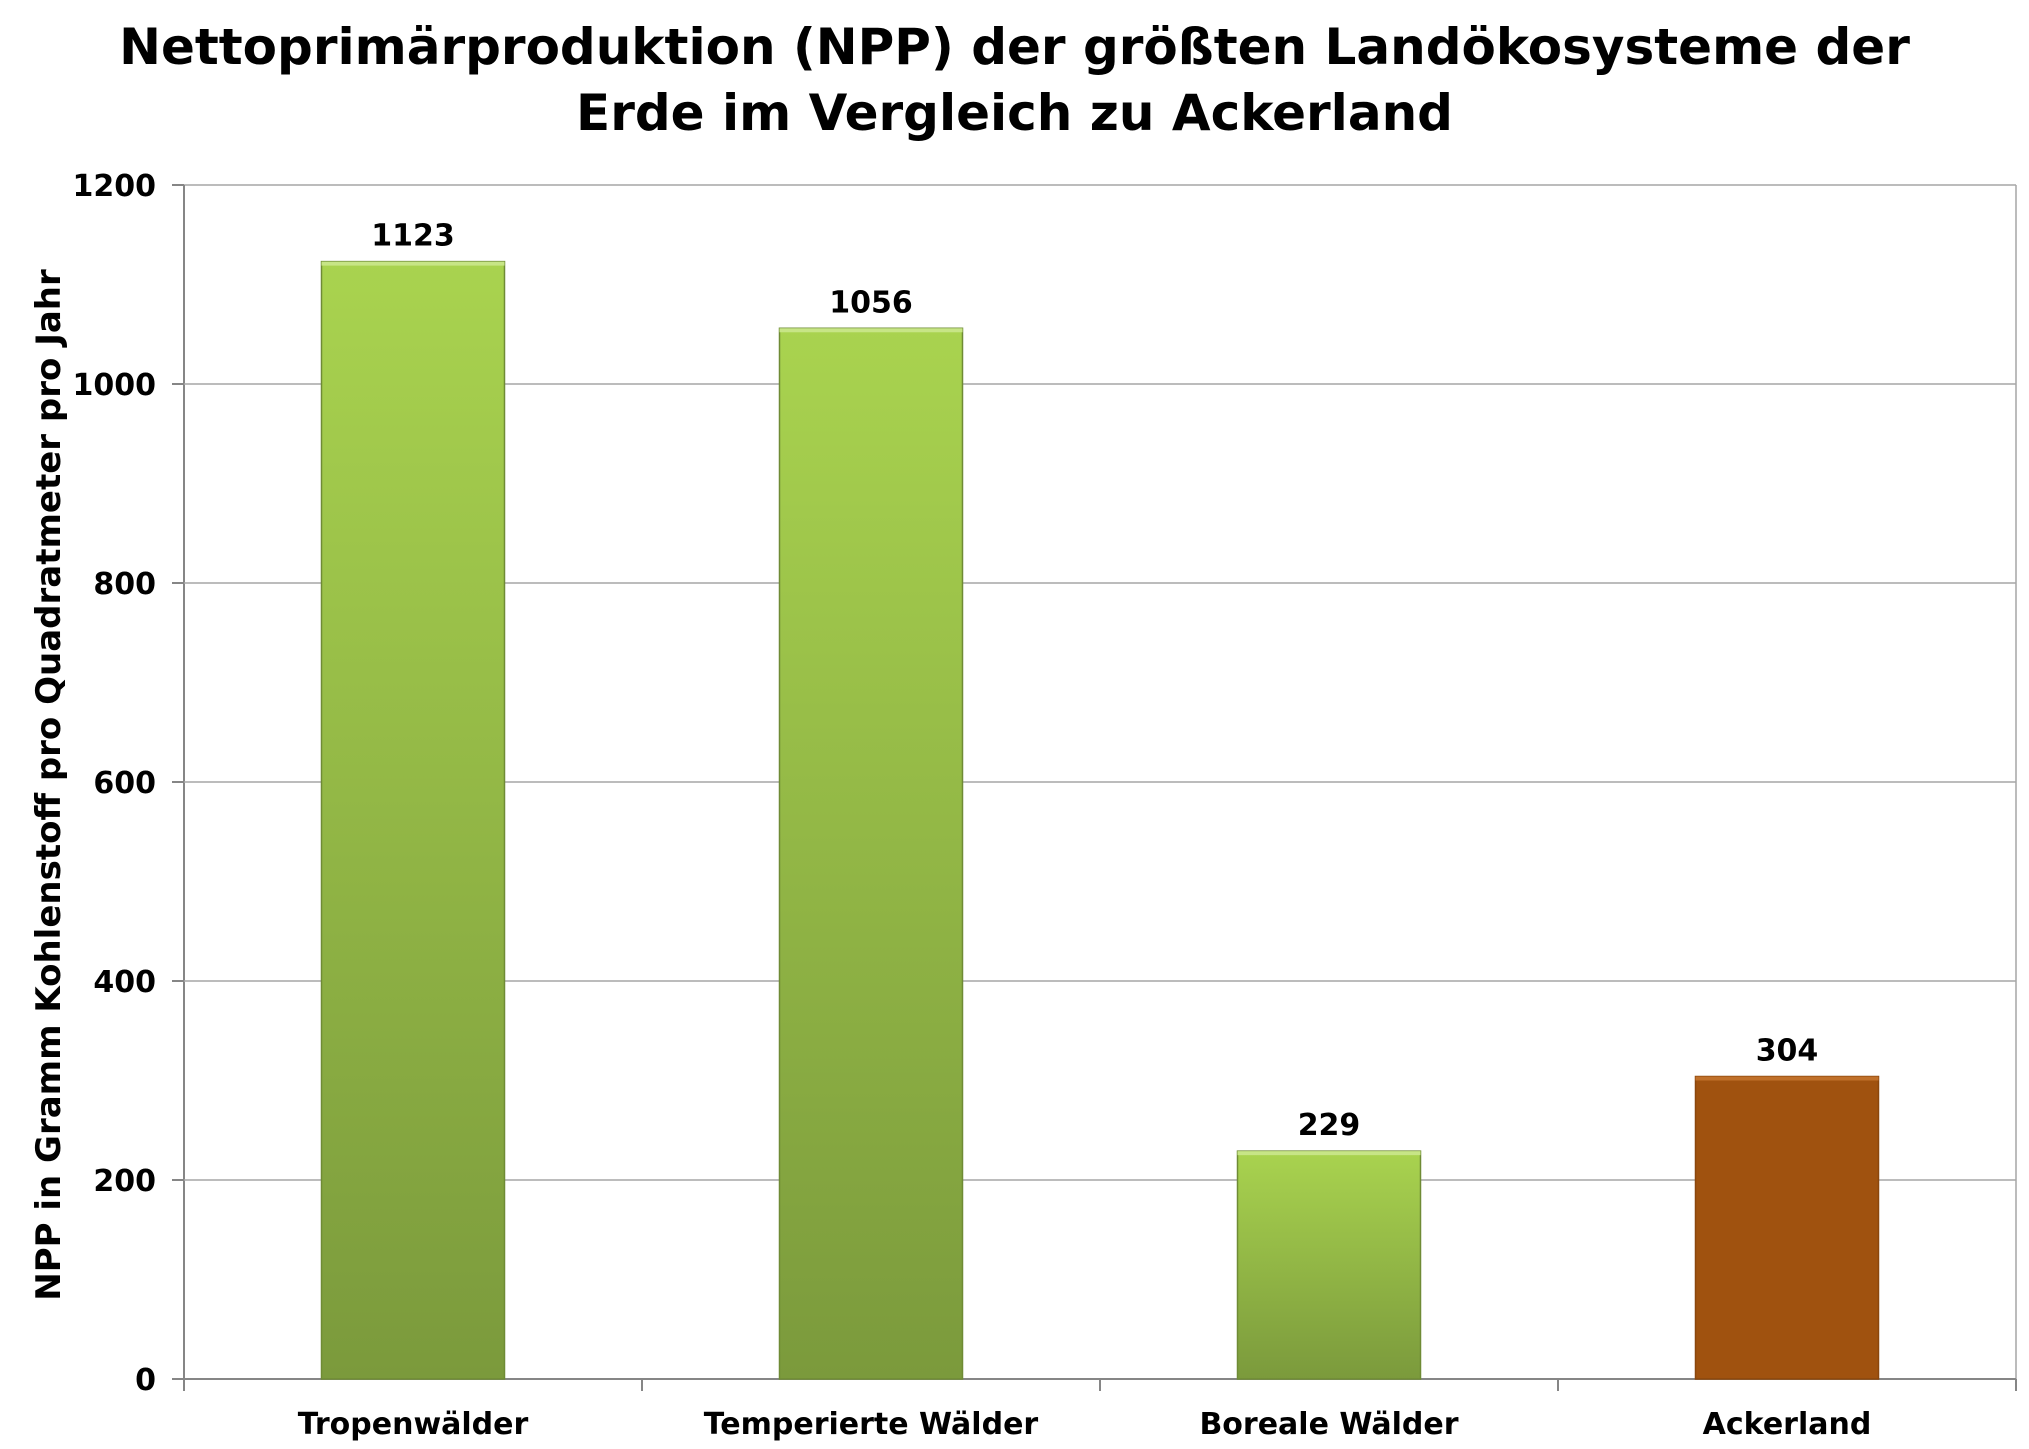 This screenshot has height=1449, width=2029. I want to click on y-tick-label: 800, so click(124, 584).